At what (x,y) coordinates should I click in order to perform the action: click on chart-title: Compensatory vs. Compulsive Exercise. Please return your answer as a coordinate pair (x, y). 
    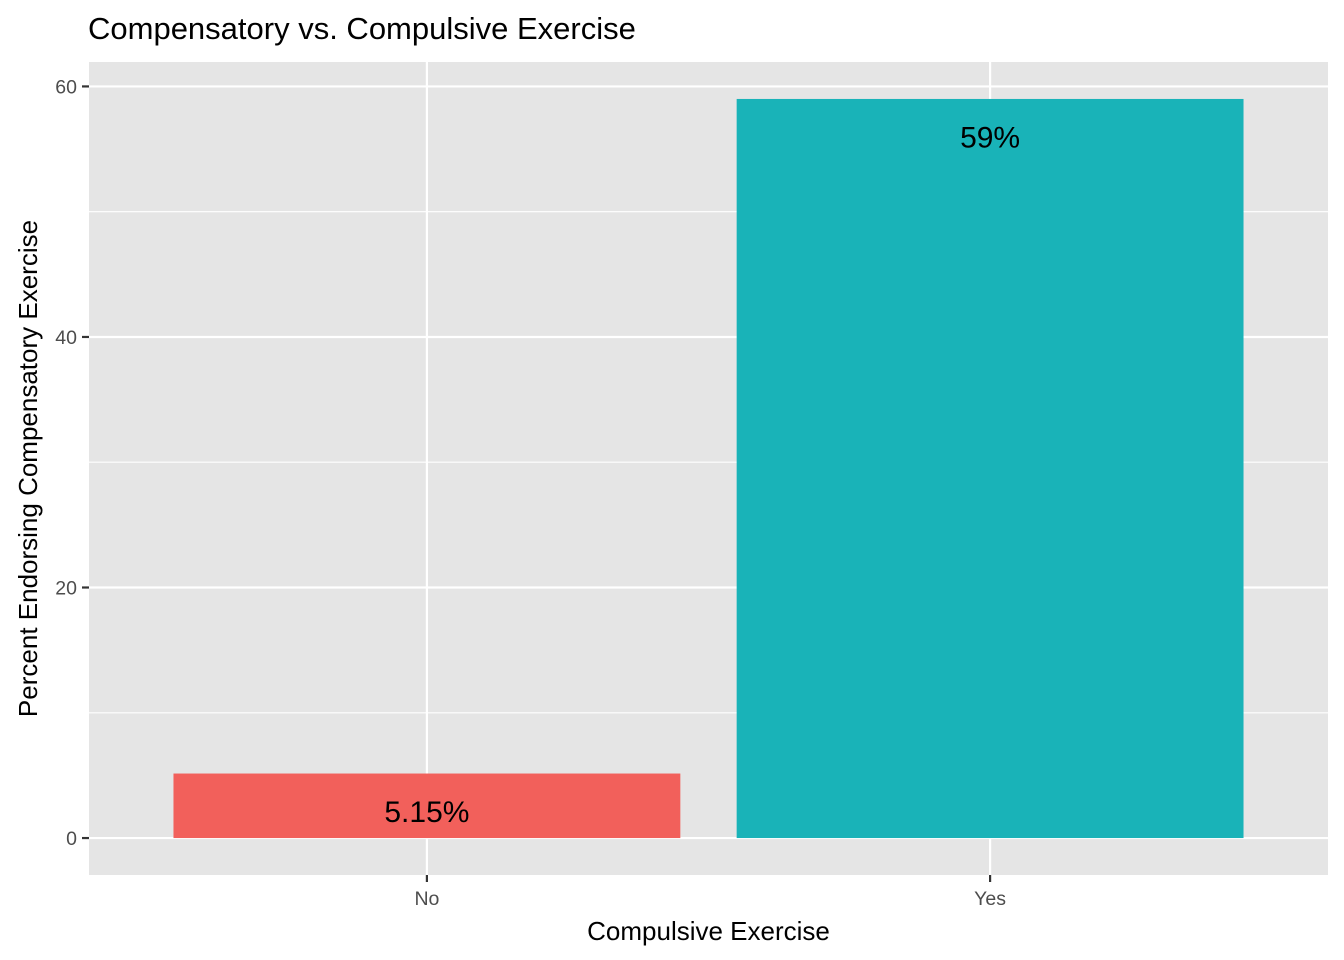
    Looking at the image, I should click on (362, 28).